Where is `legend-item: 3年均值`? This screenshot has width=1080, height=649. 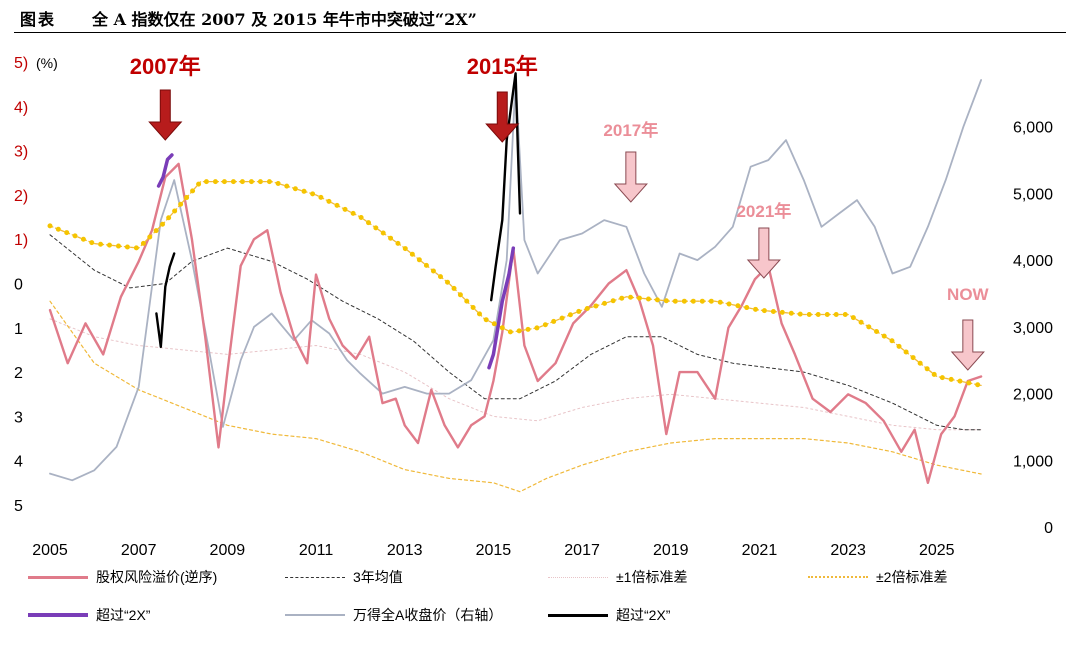
legend-item: 3年均值 is located at coordinates (344, 577).